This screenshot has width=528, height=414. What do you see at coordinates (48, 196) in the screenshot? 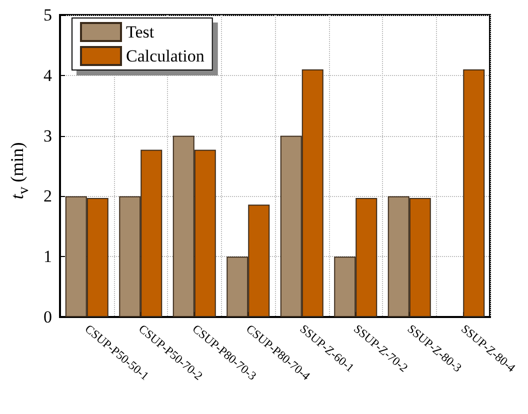
I see `y-tick-label: 2` at bounding box center [48, 196].